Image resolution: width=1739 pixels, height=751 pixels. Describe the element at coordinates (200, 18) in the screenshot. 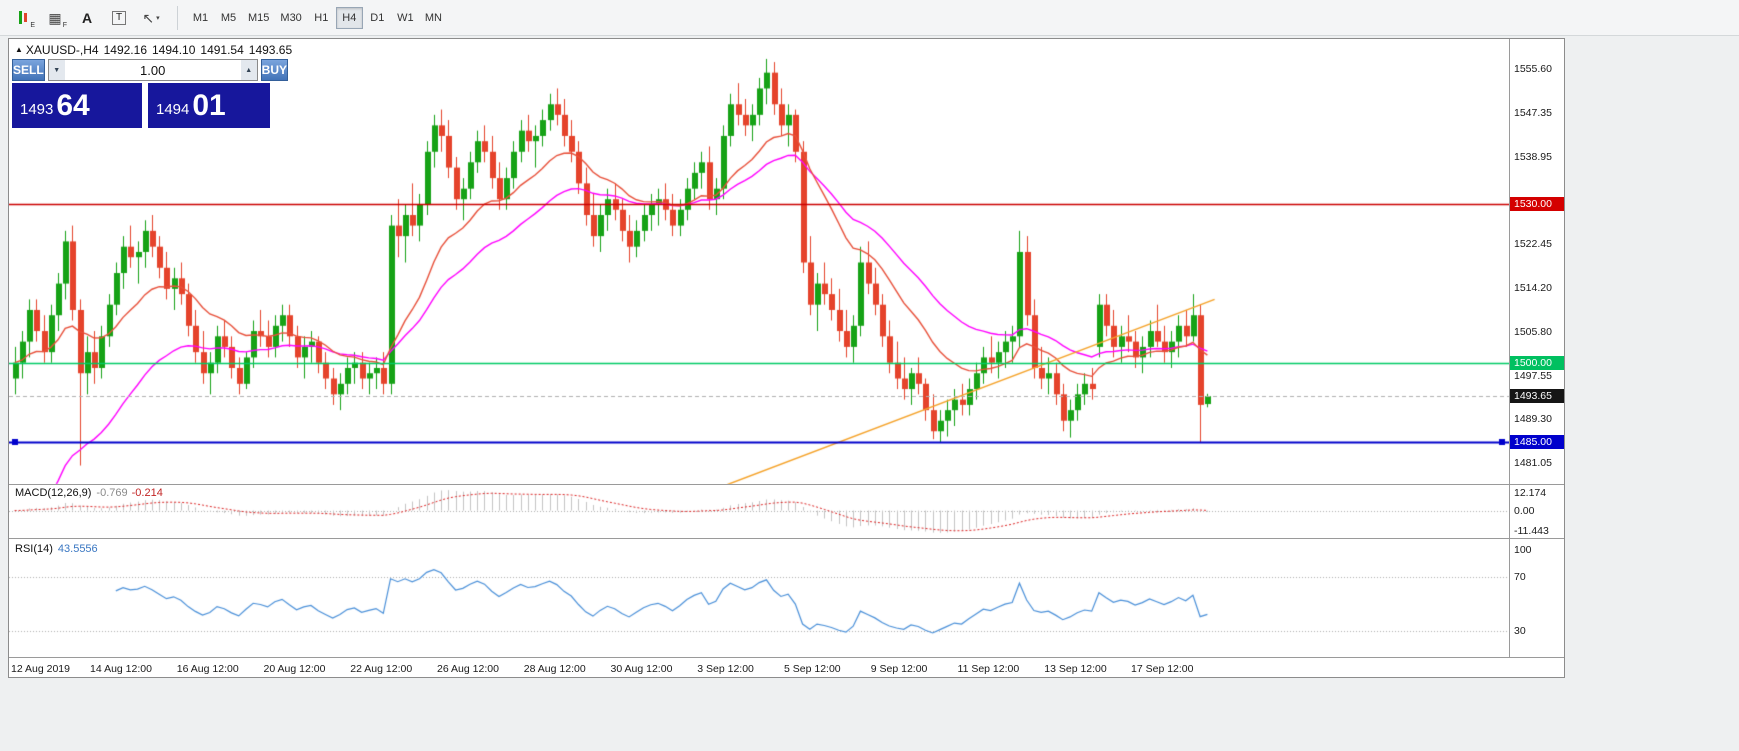

I see `timeframe-M1: M1` at that location.